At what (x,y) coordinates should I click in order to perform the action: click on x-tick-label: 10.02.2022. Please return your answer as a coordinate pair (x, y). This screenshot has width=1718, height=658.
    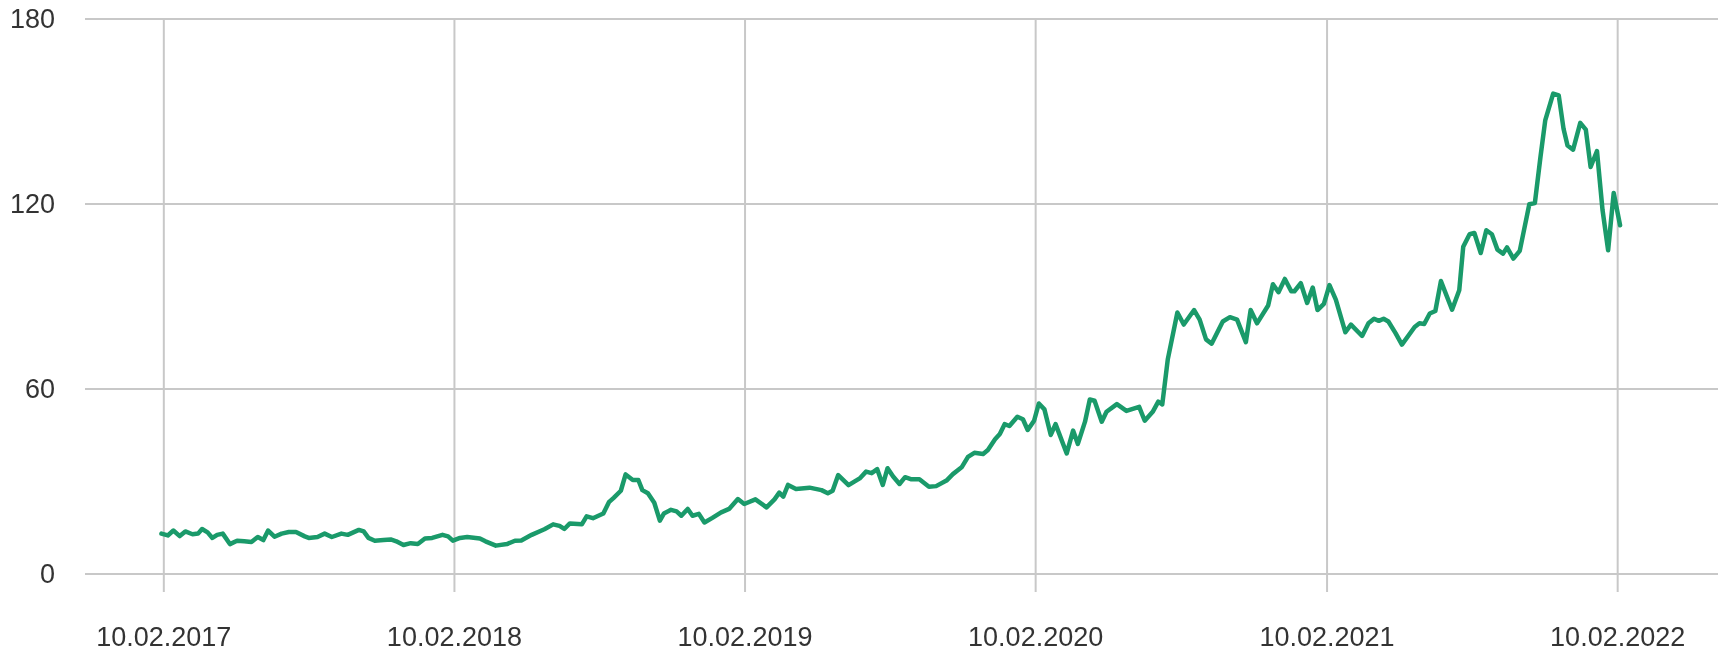
    Looking at the image, I should click on (1618, 637).